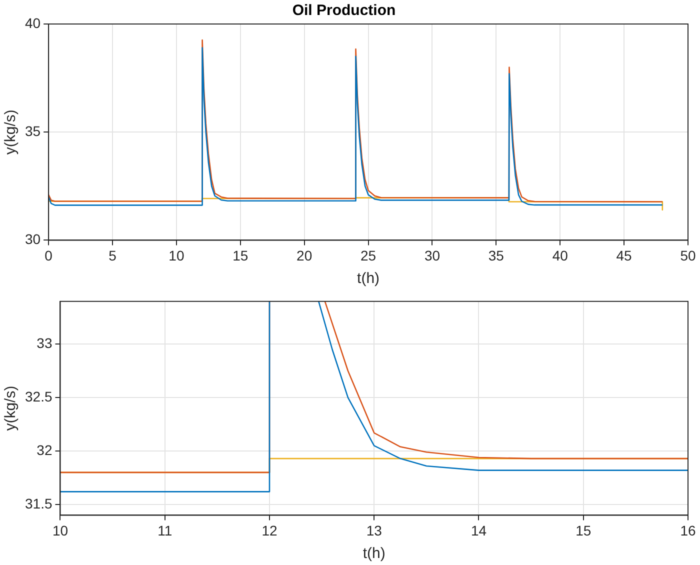  I want to click on y-tick-label: 32, so click(44, 450).